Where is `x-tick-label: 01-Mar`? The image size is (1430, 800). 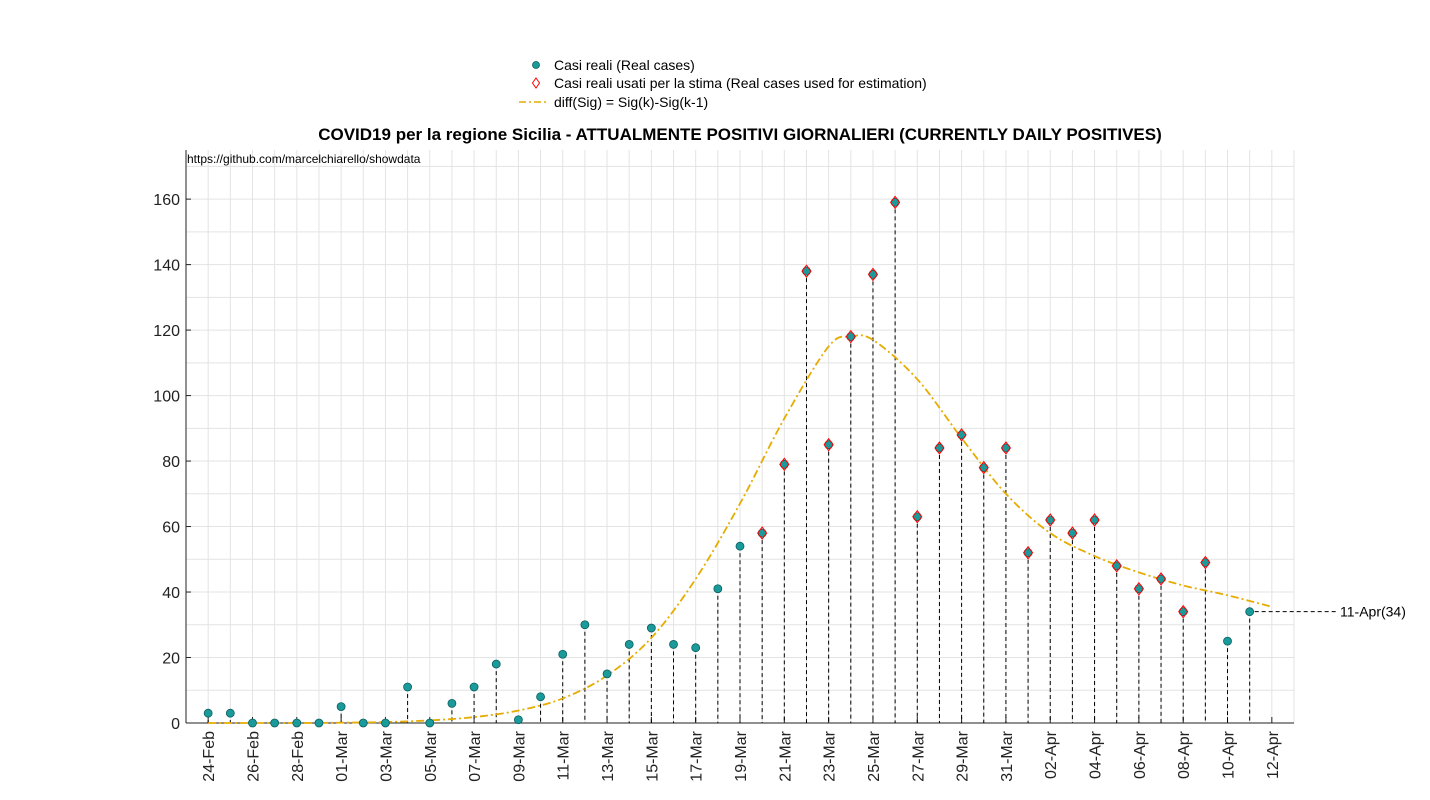 x-tick-label: 01-Mar is located at coordinates (342, 755).